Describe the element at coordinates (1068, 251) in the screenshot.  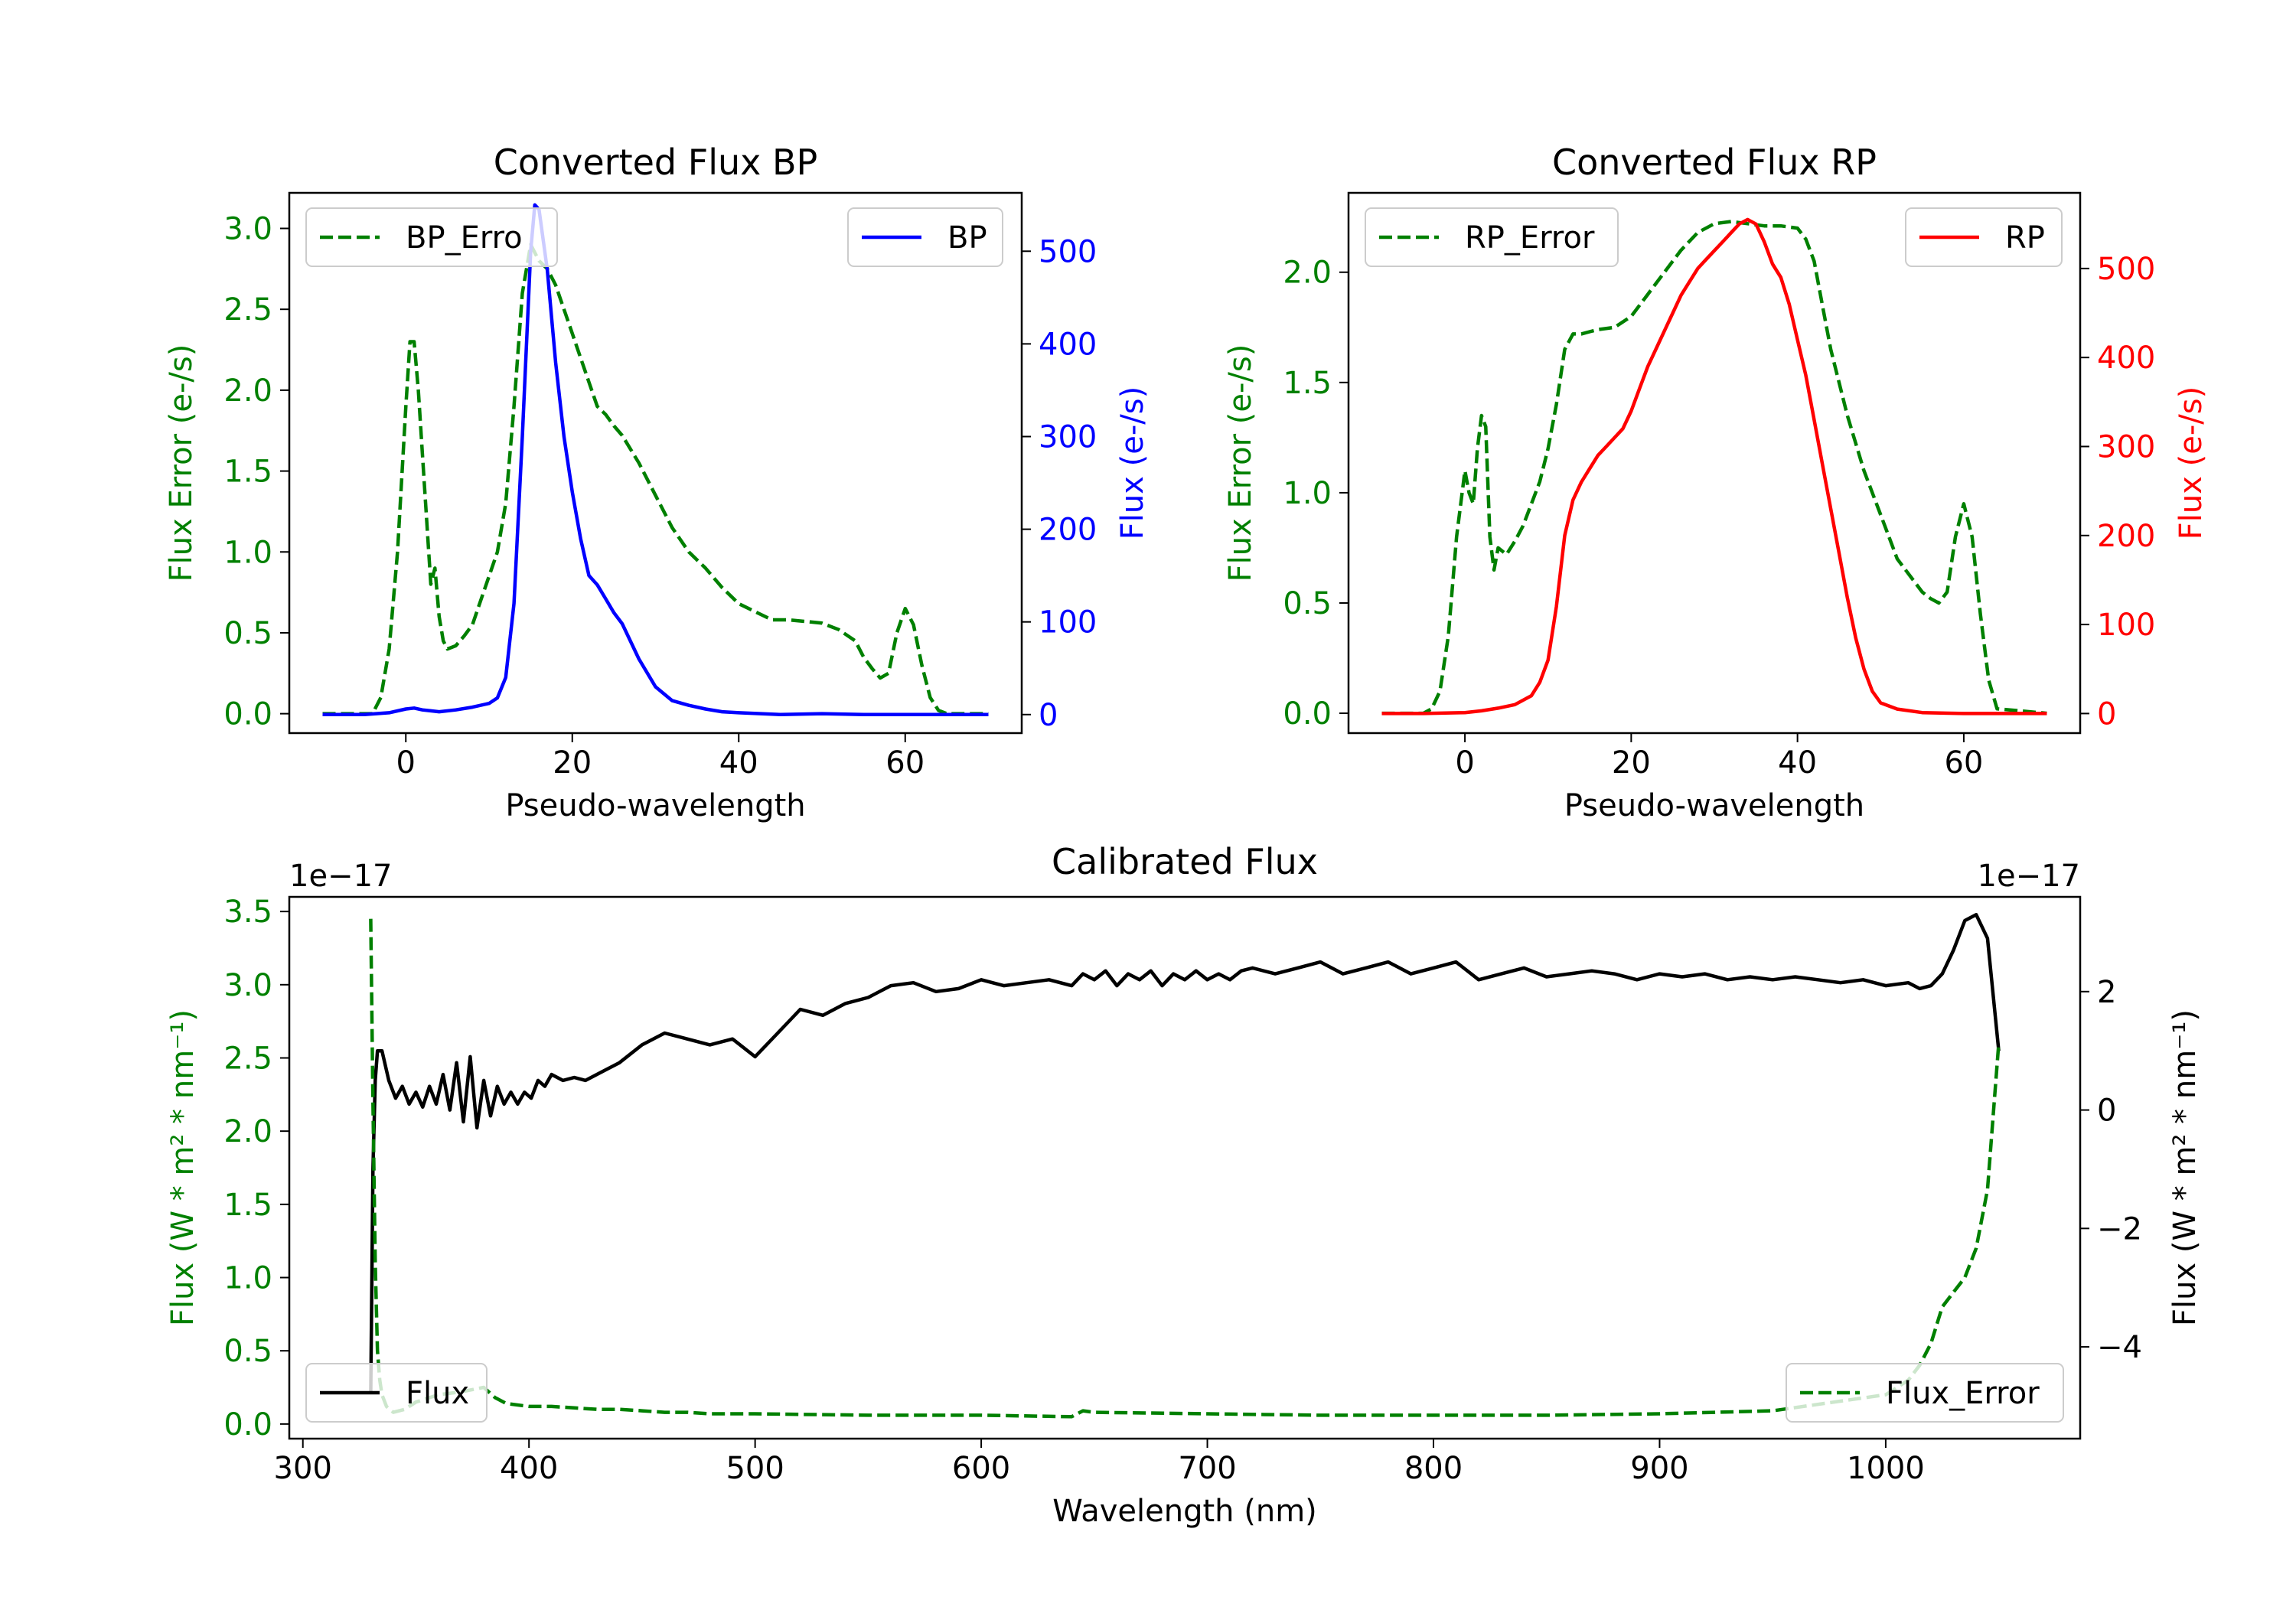
I see `bp-y-right-tick-label: 500` at that location.